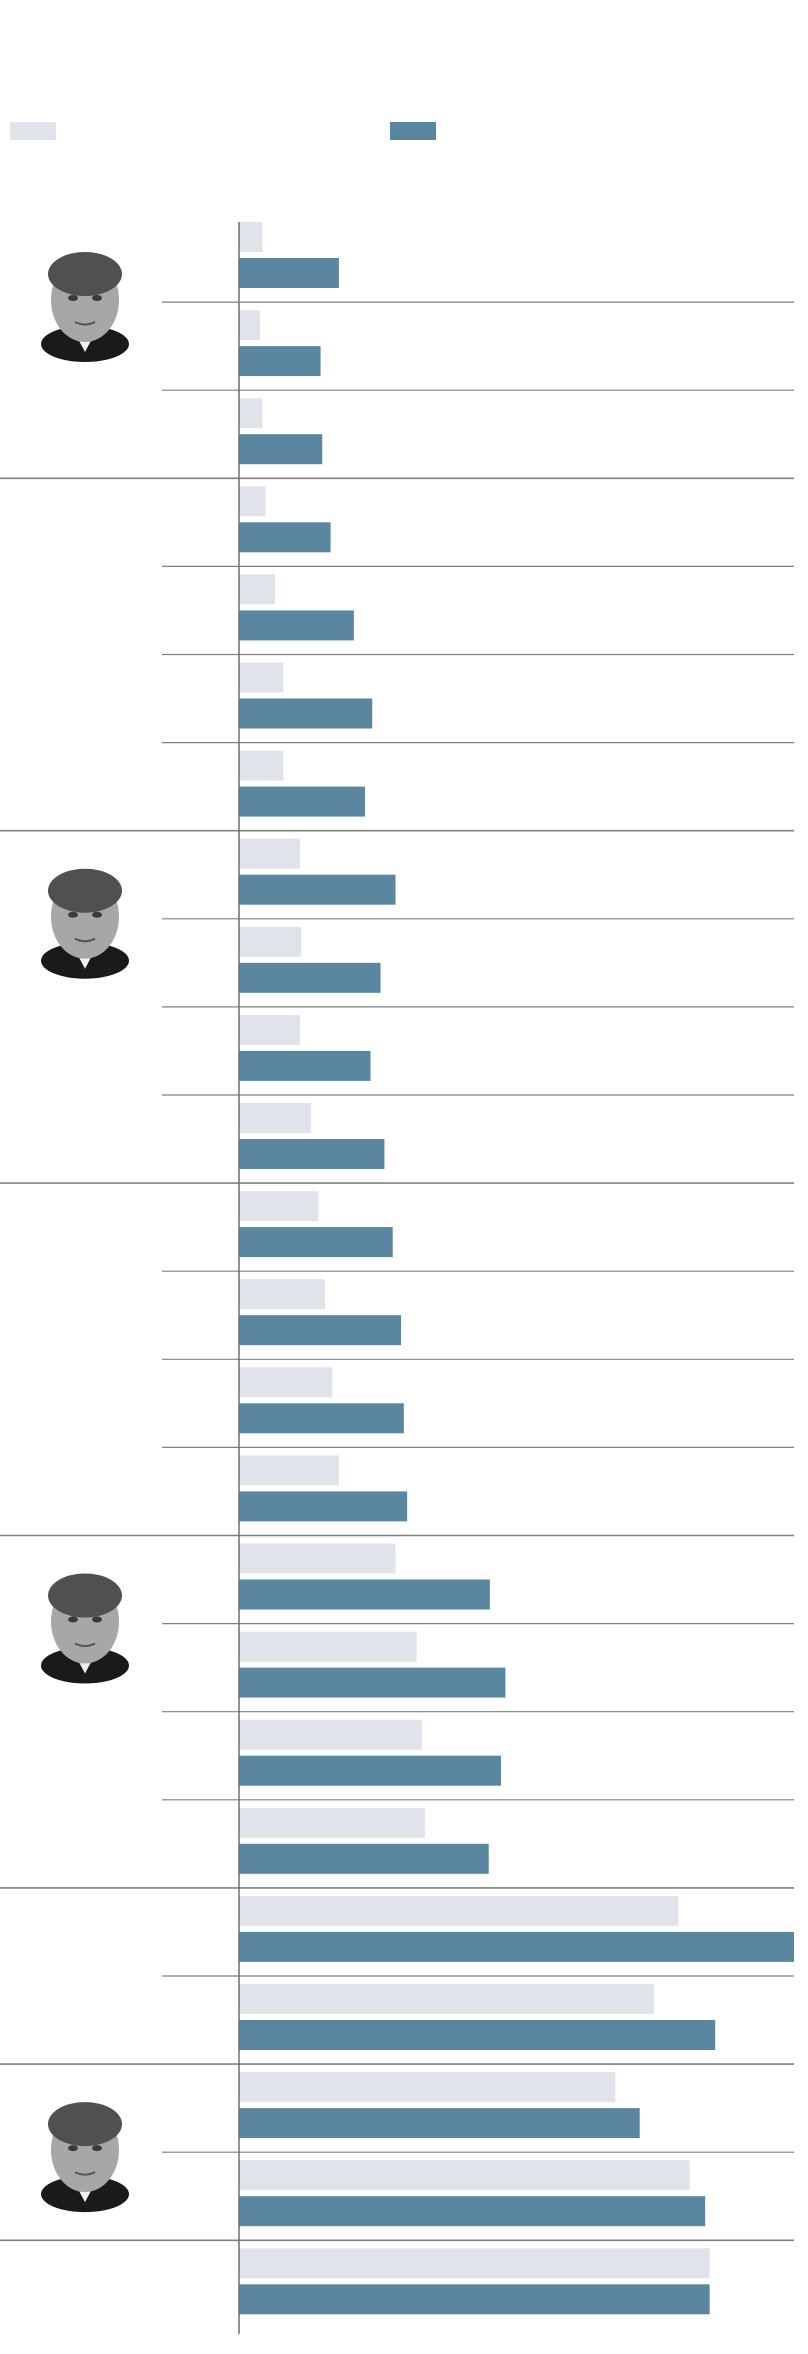 This screenshot has width=808, height=2354. Describe the element at coordinates (85, 923) in the screenshot. I see `president-portrait-2-icon` at that location.